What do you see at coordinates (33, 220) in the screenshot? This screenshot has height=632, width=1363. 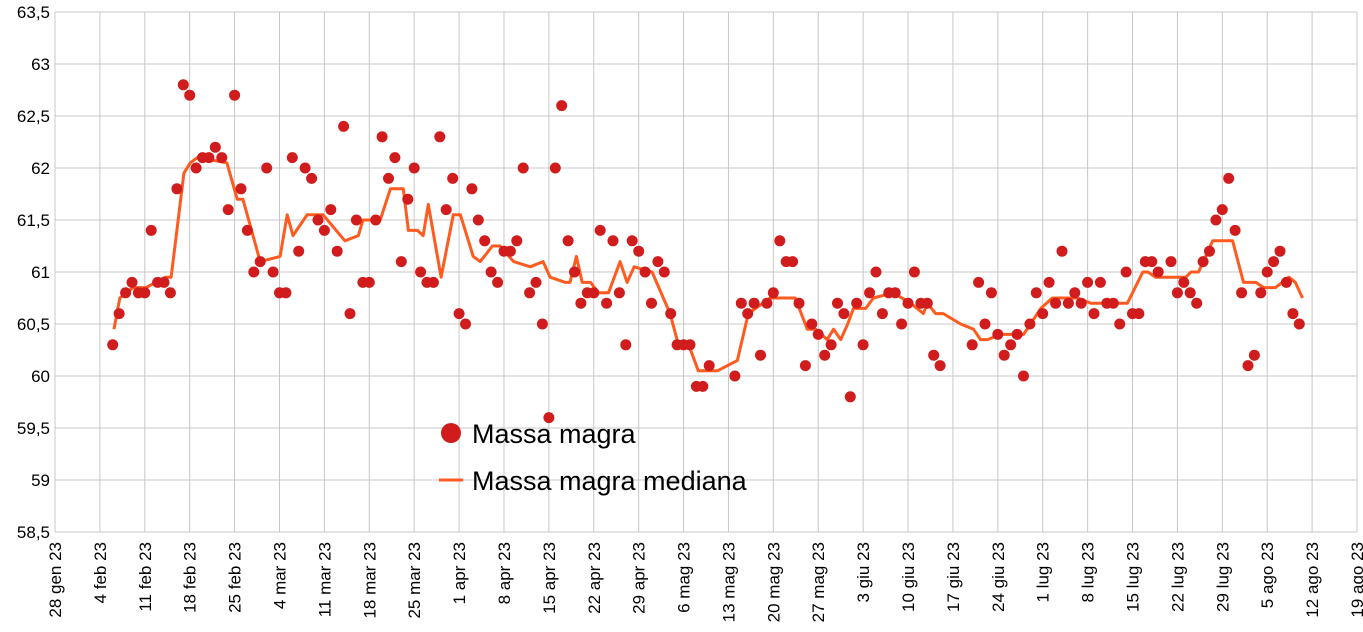 I see `y-tick-label: 61,5` at bounding box center [33, 220].